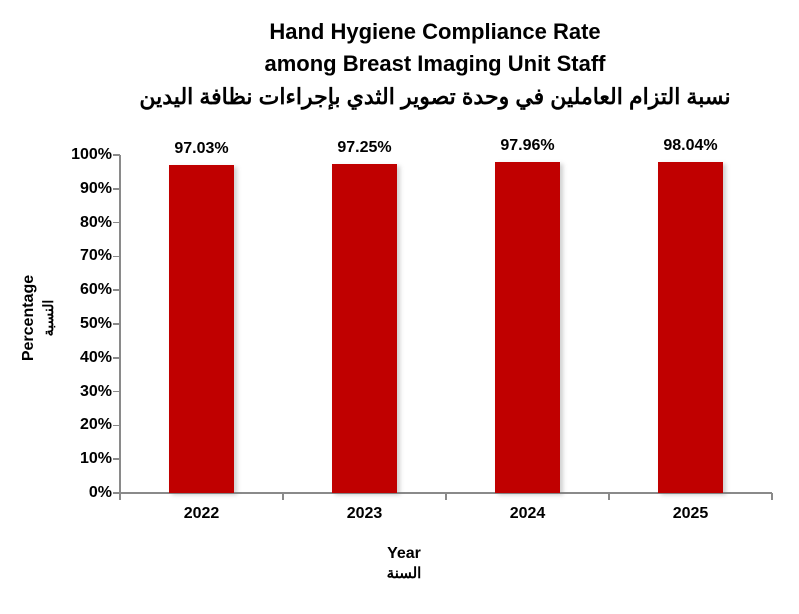 This screenshot has width=799, height=614. Describe the element at coordinates (95, 425) in the screenshot. I see `y-tick-label-20: 20%` at that location.